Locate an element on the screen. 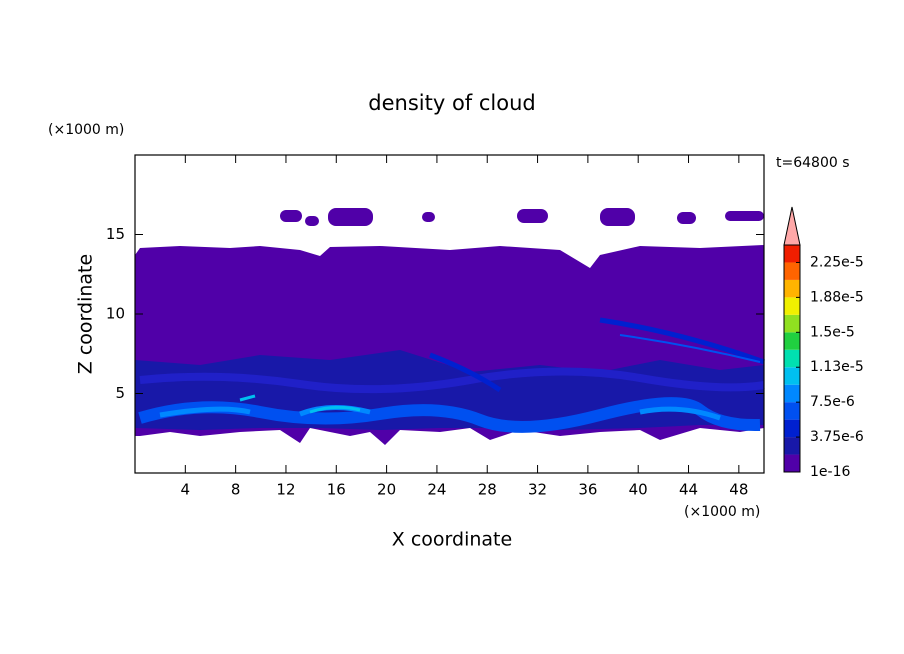  colorbar-tick-label: 1.13e-5 is located at coordinates (837, 367).